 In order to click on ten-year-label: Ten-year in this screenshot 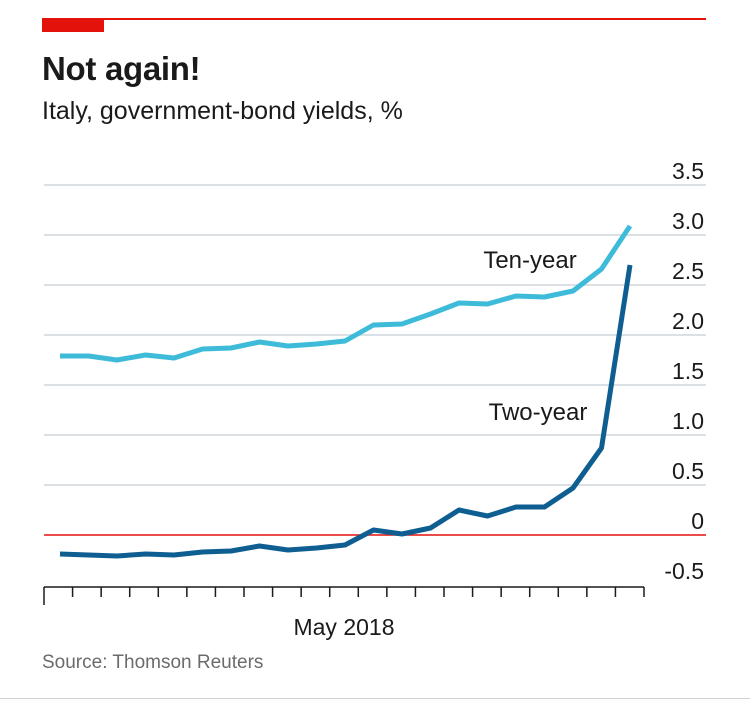, I will do `click(529, 260)`.